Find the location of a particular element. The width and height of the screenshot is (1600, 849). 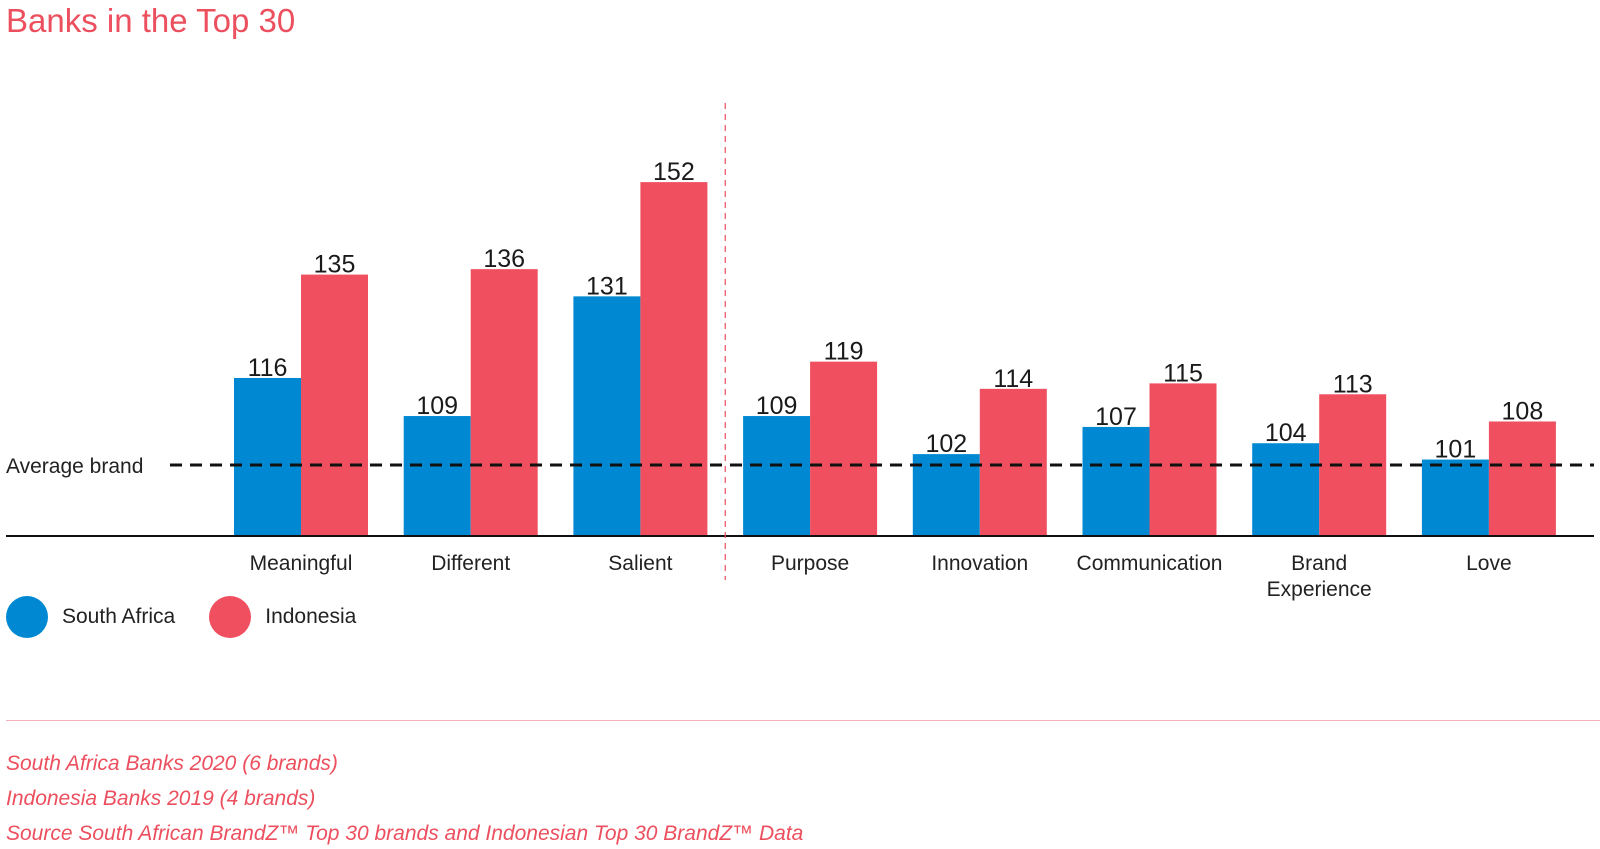

legend-label-south-africa: South Africa is located at coordinates (119, 616).